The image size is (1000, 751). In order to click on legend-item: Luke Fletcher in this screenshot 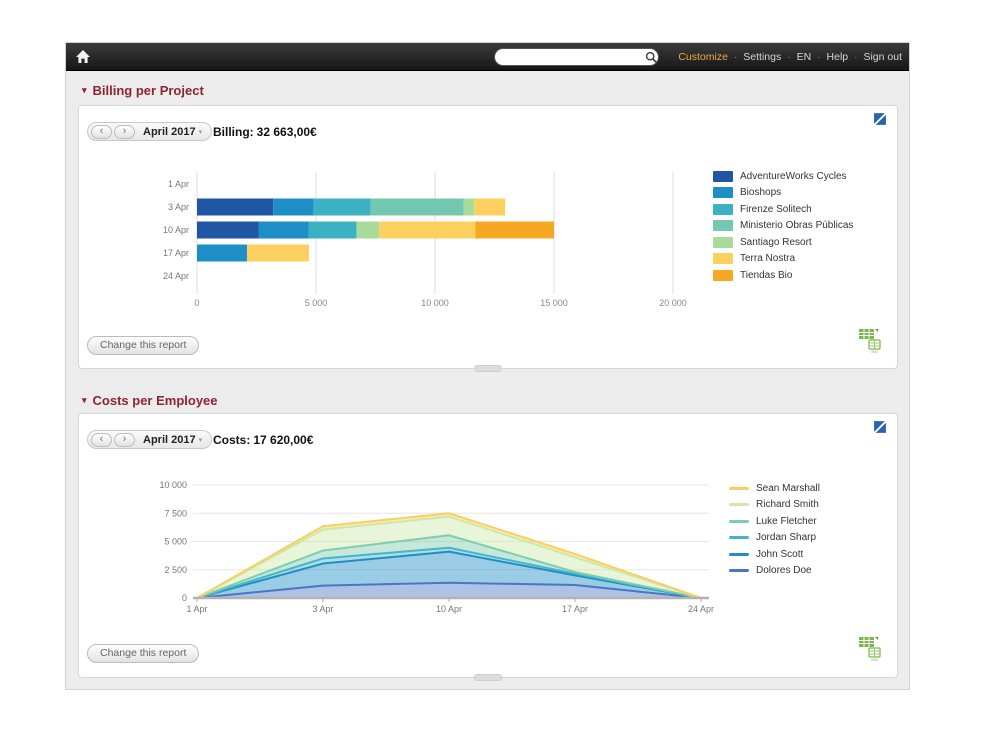, I will do `click(774, 521)`.